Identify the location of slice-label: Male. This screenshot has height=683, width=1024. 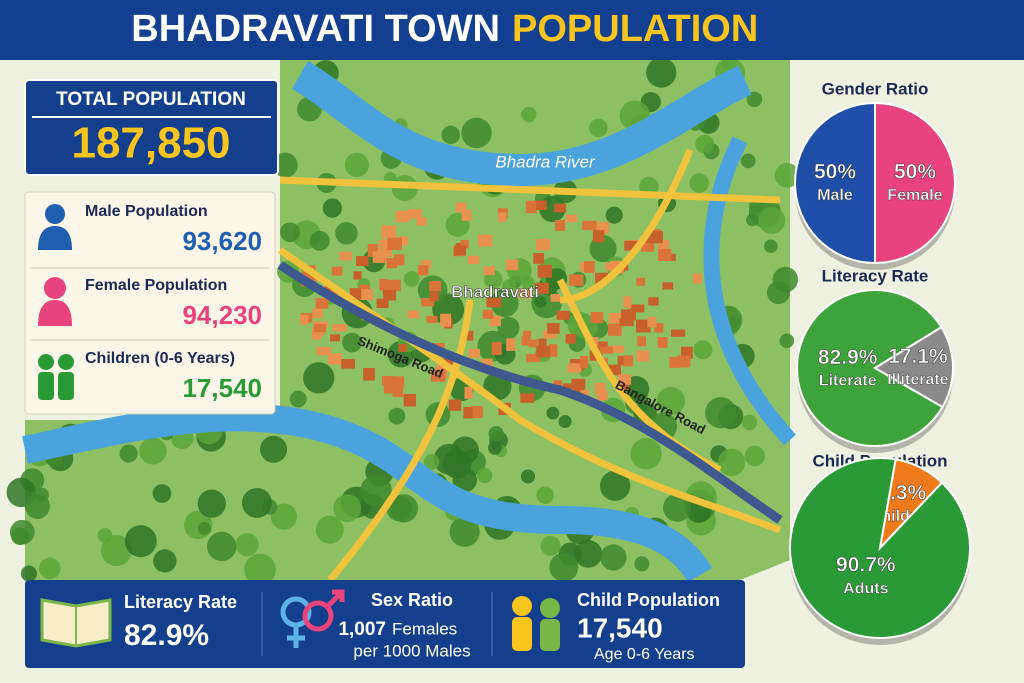
(835, 195).